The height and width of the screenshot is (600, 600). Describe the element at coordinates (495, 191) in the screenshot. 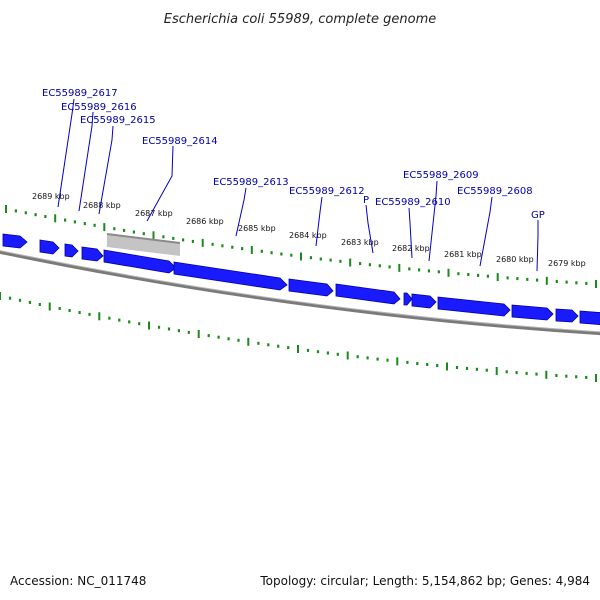

I see `gene-label: EC55989_2608` at that location.